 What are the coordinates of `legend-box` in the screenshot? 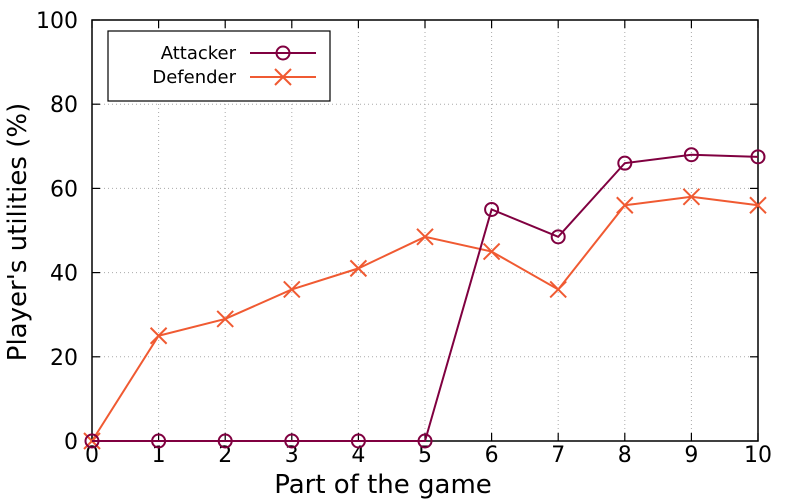 It's located at (219, 66).